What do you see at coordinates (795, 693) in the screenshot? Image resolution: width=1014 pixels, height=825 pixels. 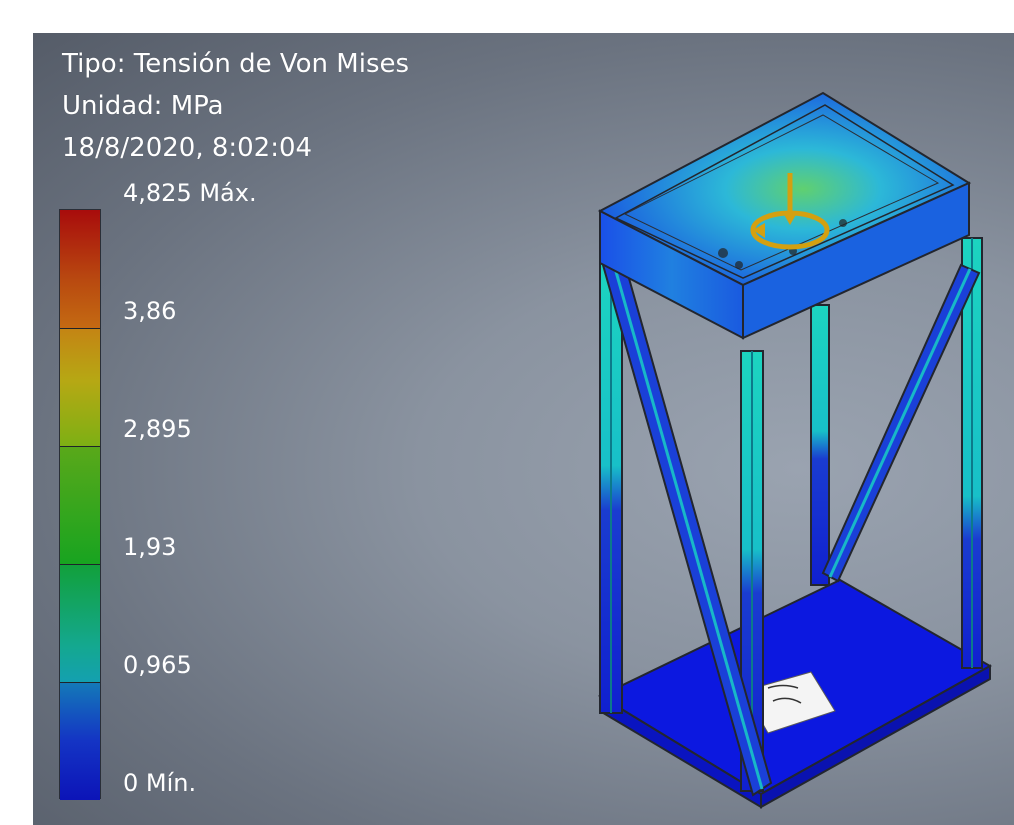 I see `base-plate` at bounding box center [795, 693].